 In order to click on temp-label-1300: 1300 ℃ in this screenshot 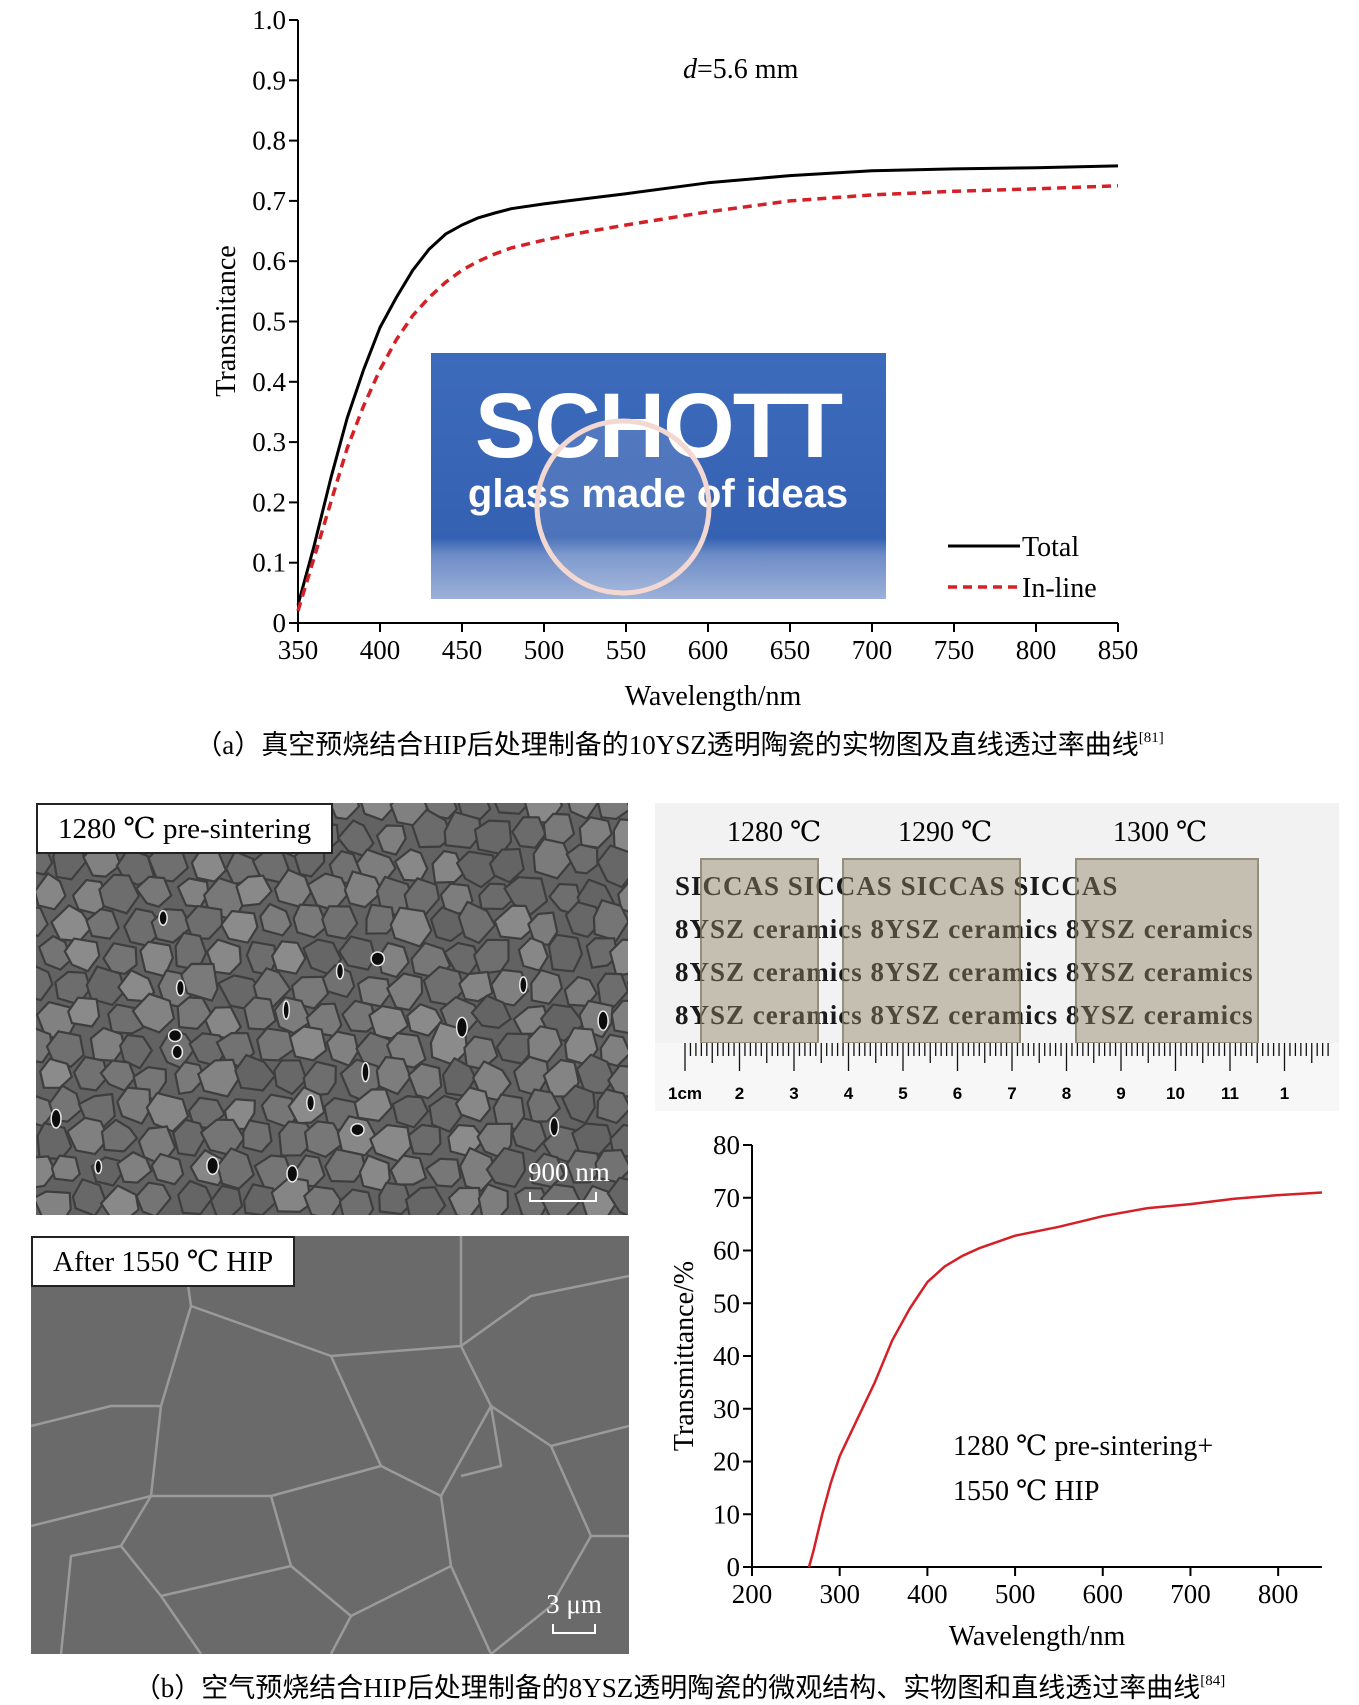, I will do `click(1160, 832)`.